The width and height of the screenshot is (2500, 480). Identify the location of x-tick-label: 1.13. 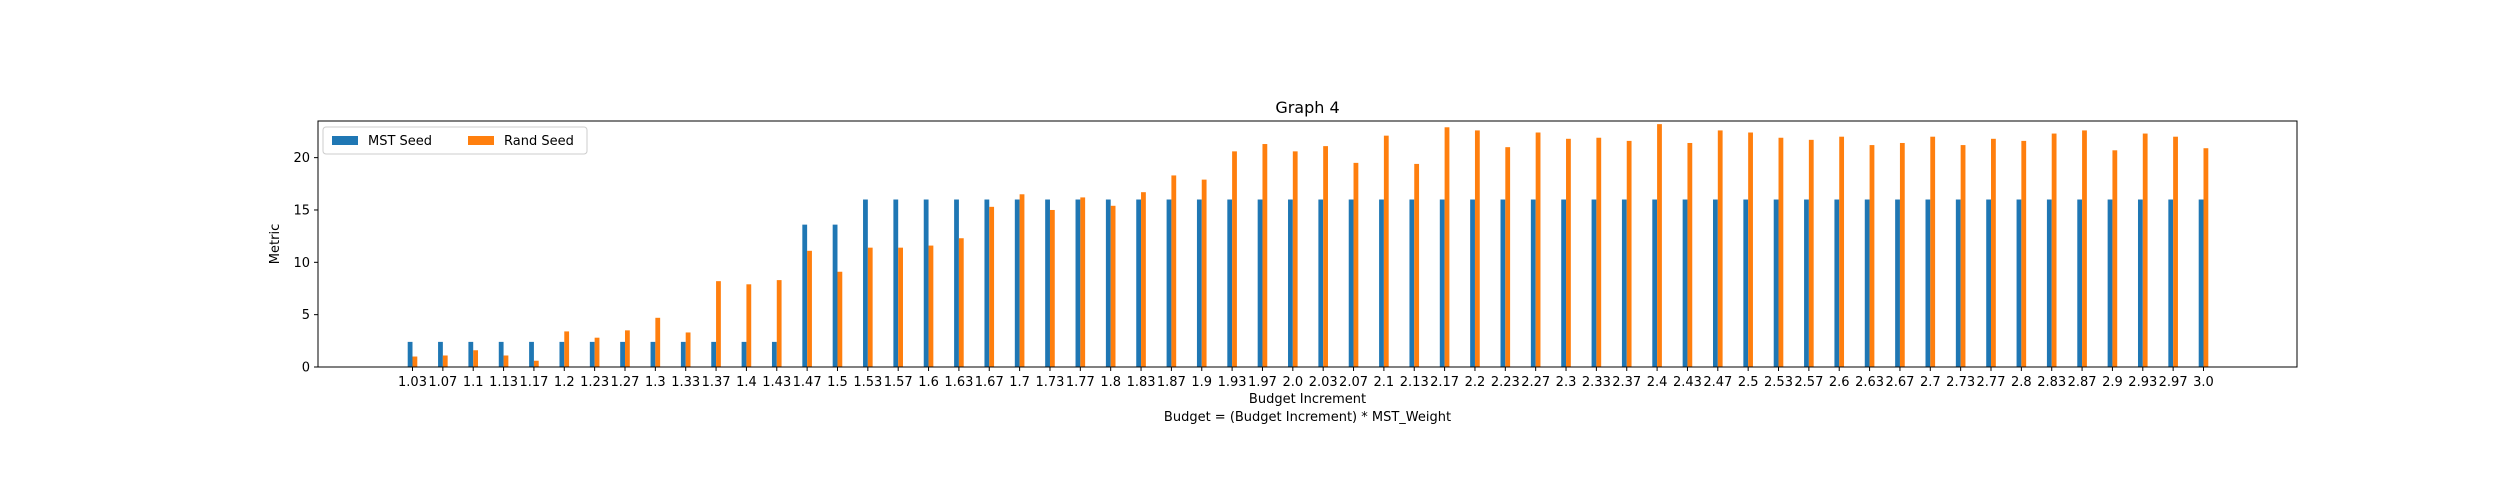
(503, 382).